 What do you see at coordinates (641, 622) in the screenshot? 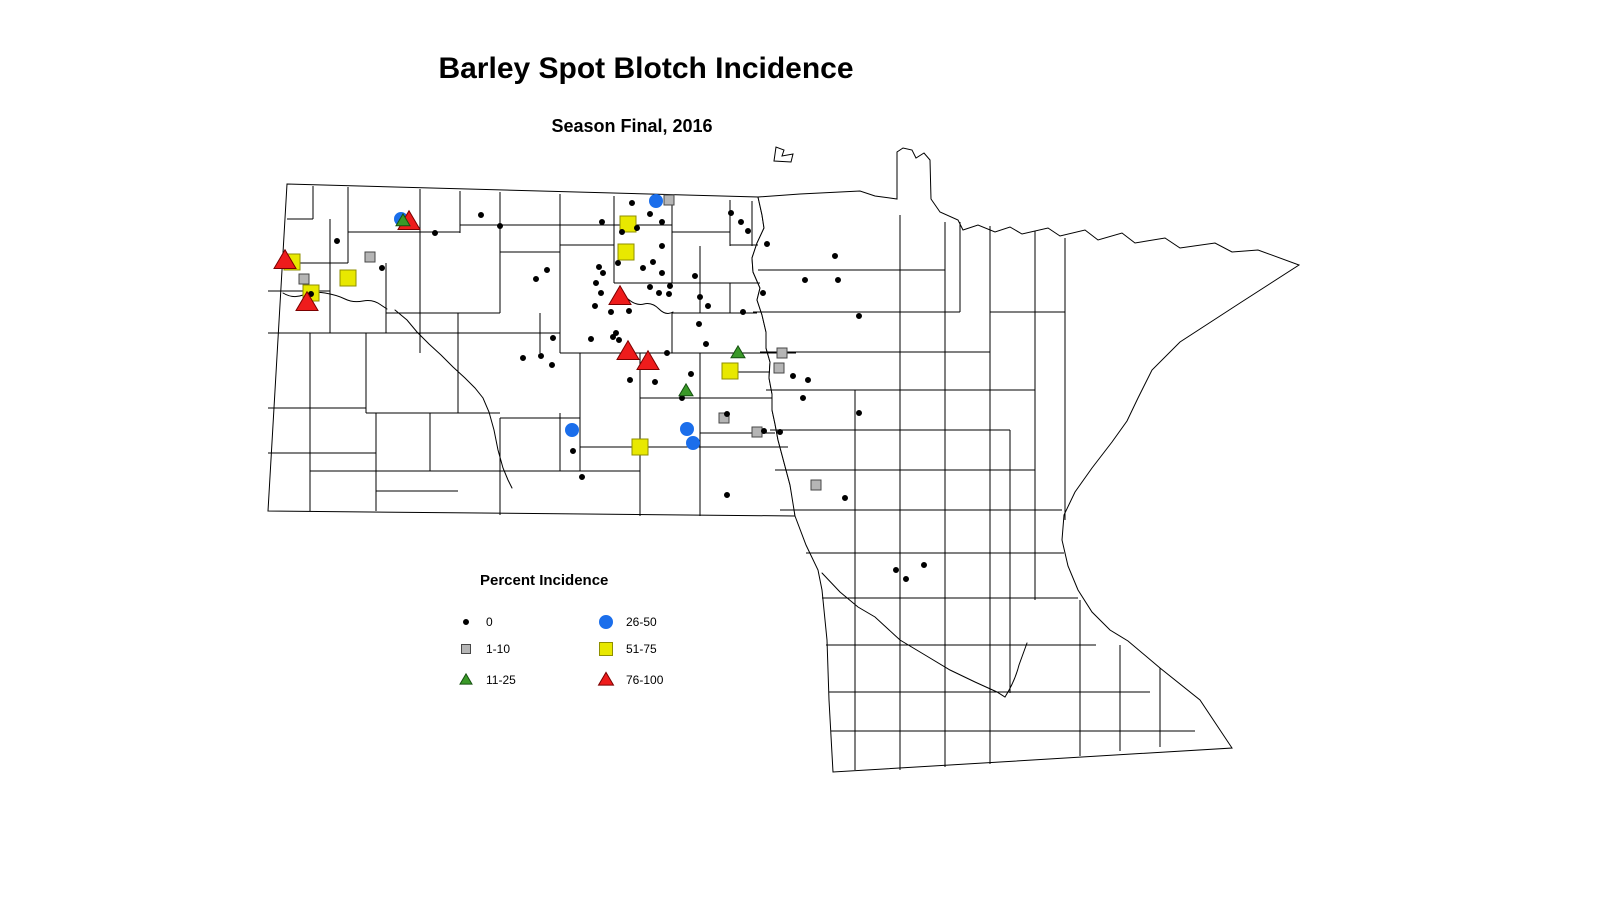
I see `legend-label: 26-50` at bounding box center [641, 622].